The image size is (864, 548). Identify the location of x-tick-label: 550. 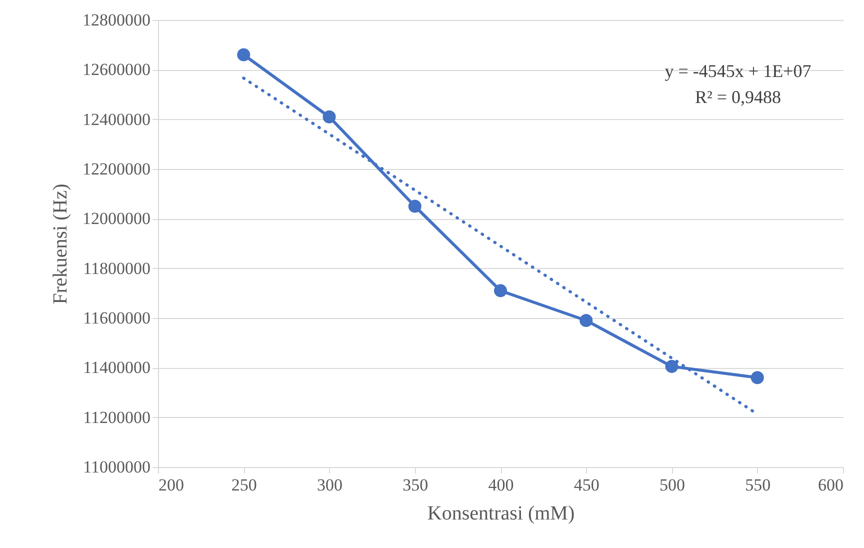
(758, 485).